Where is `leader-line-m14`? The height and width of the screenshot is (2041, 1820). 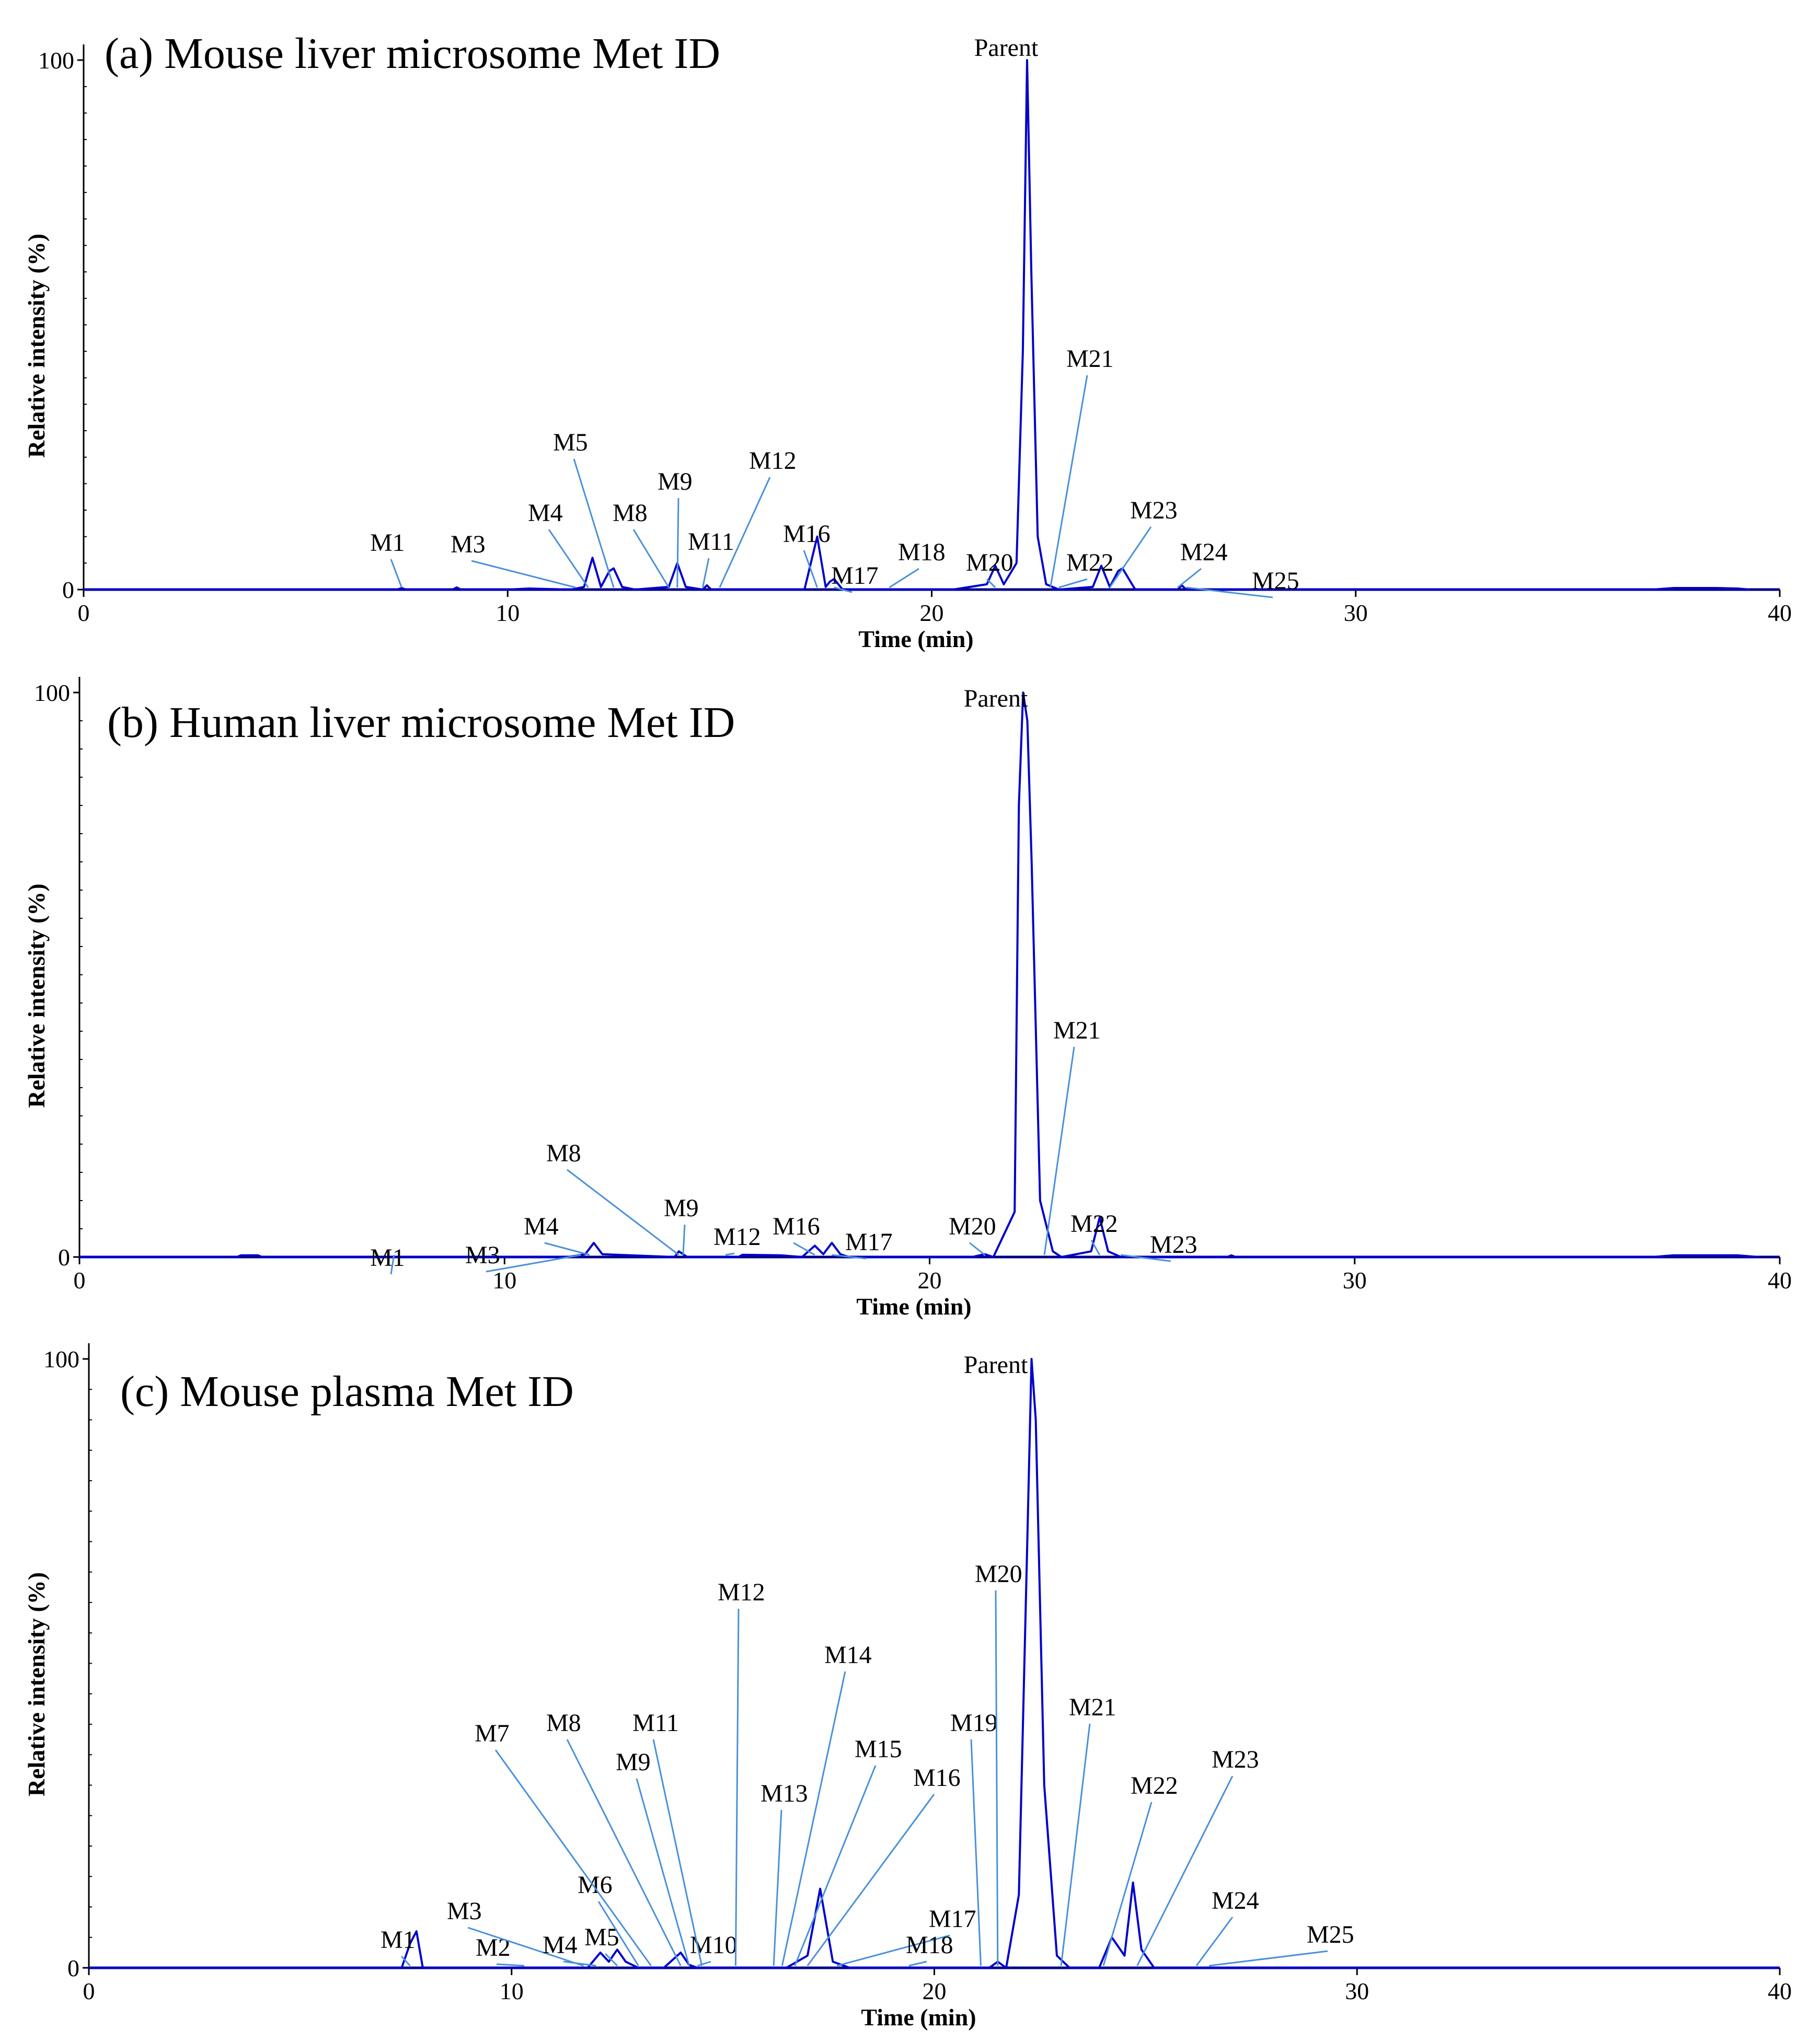
leader-line-m14 is located at coordinates (813, 1819).